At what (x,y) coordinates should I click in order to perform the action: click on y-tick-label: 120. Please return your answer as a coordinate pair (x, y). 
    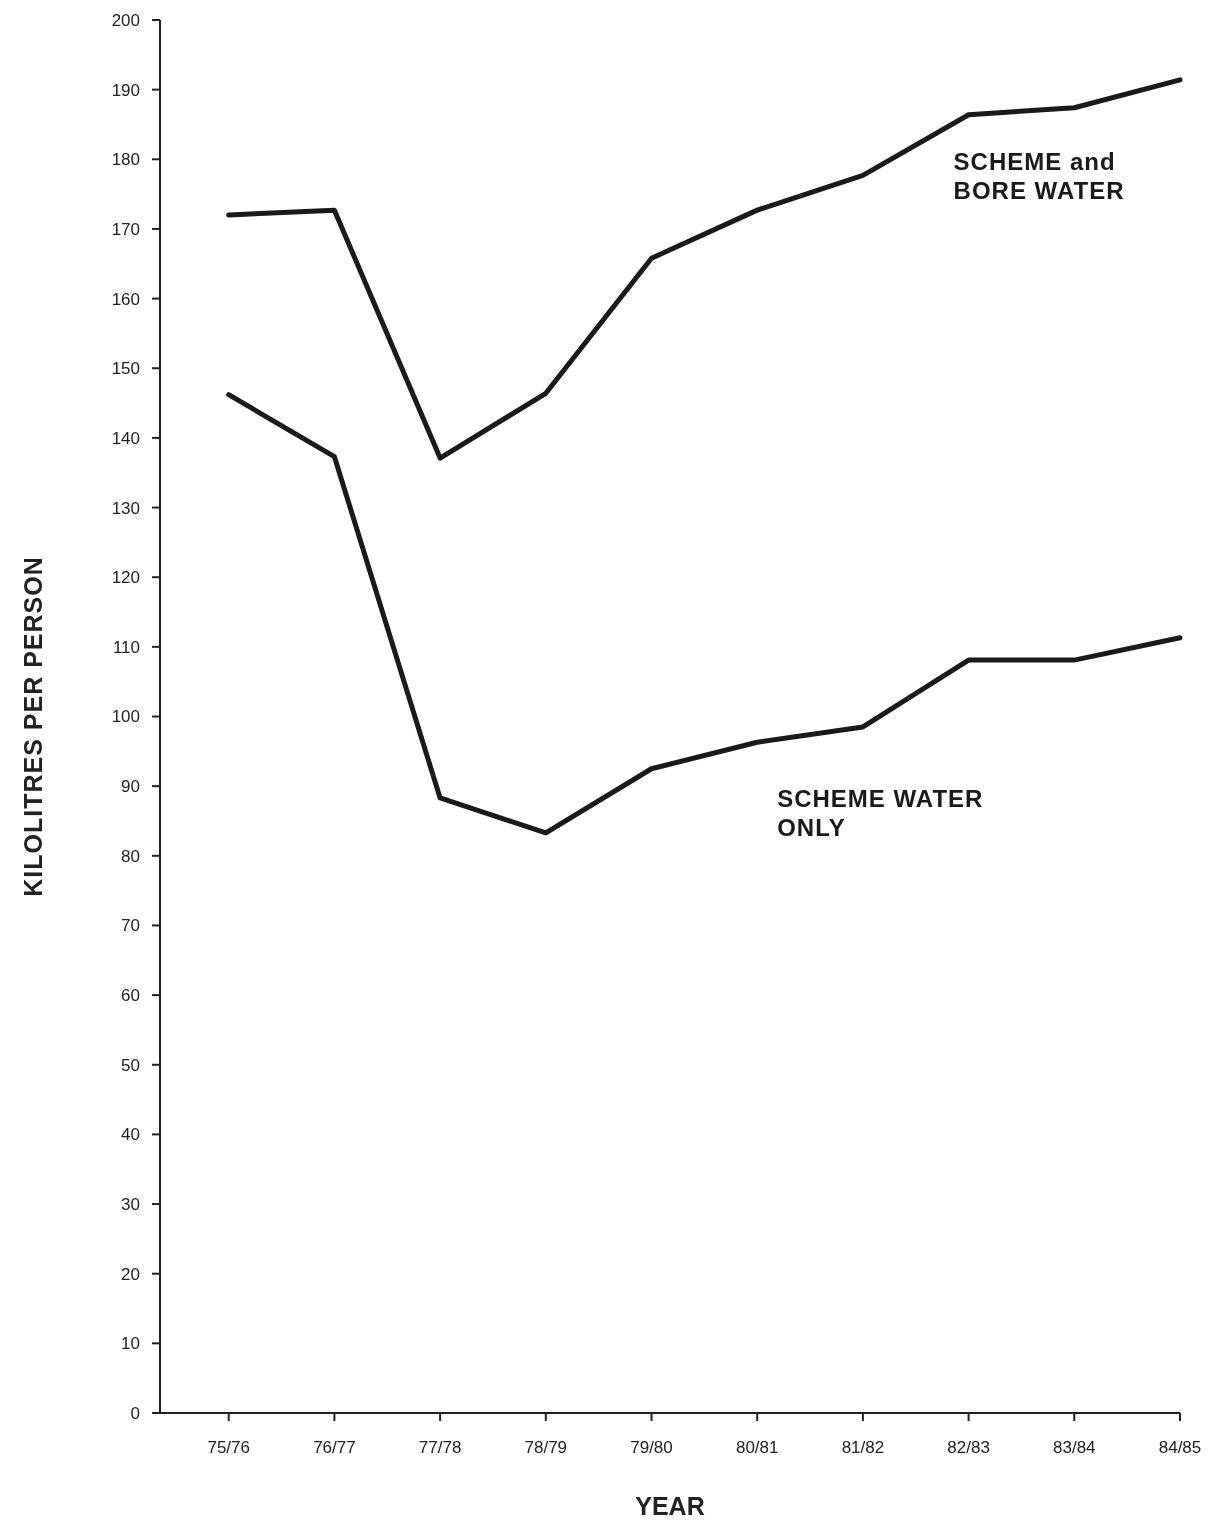
    Looking at the image, I should click on (125, 578).